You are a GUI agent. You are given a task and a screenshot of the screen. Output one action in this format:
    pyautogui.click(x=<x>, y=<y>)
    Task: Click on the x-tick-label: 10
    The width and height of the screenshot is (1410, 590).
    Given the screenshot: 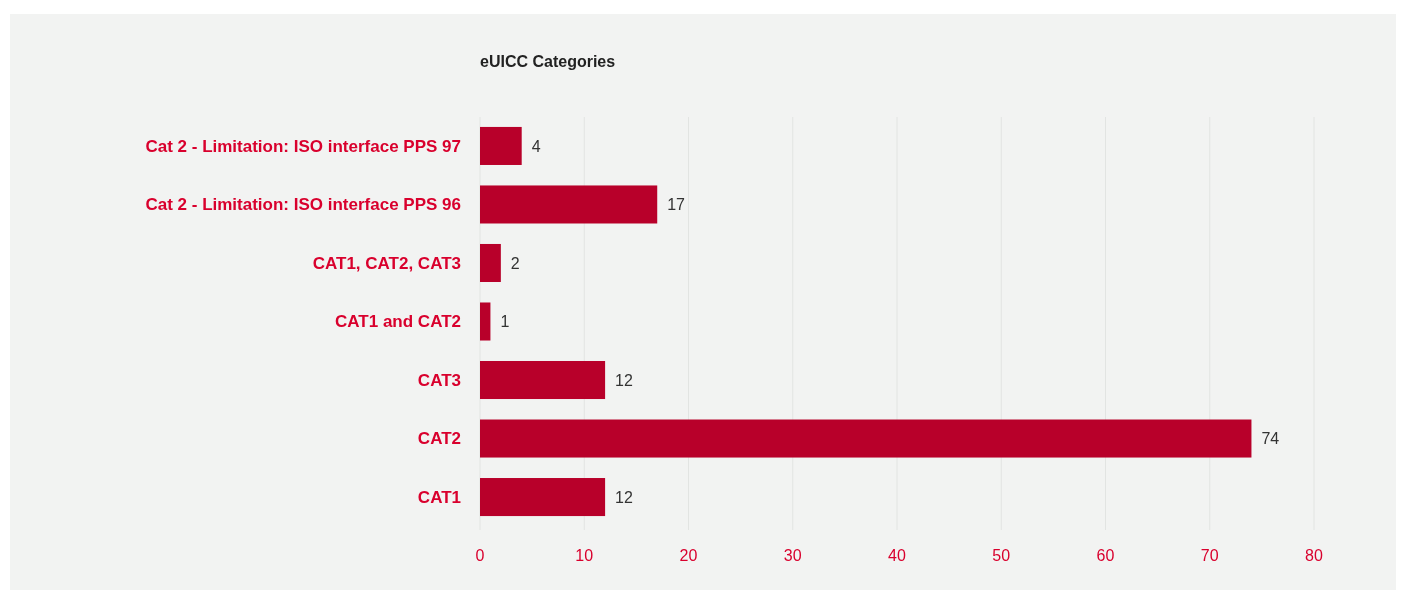 What is the action you would take?
    pyautogui.click(x=584, y=555)
    